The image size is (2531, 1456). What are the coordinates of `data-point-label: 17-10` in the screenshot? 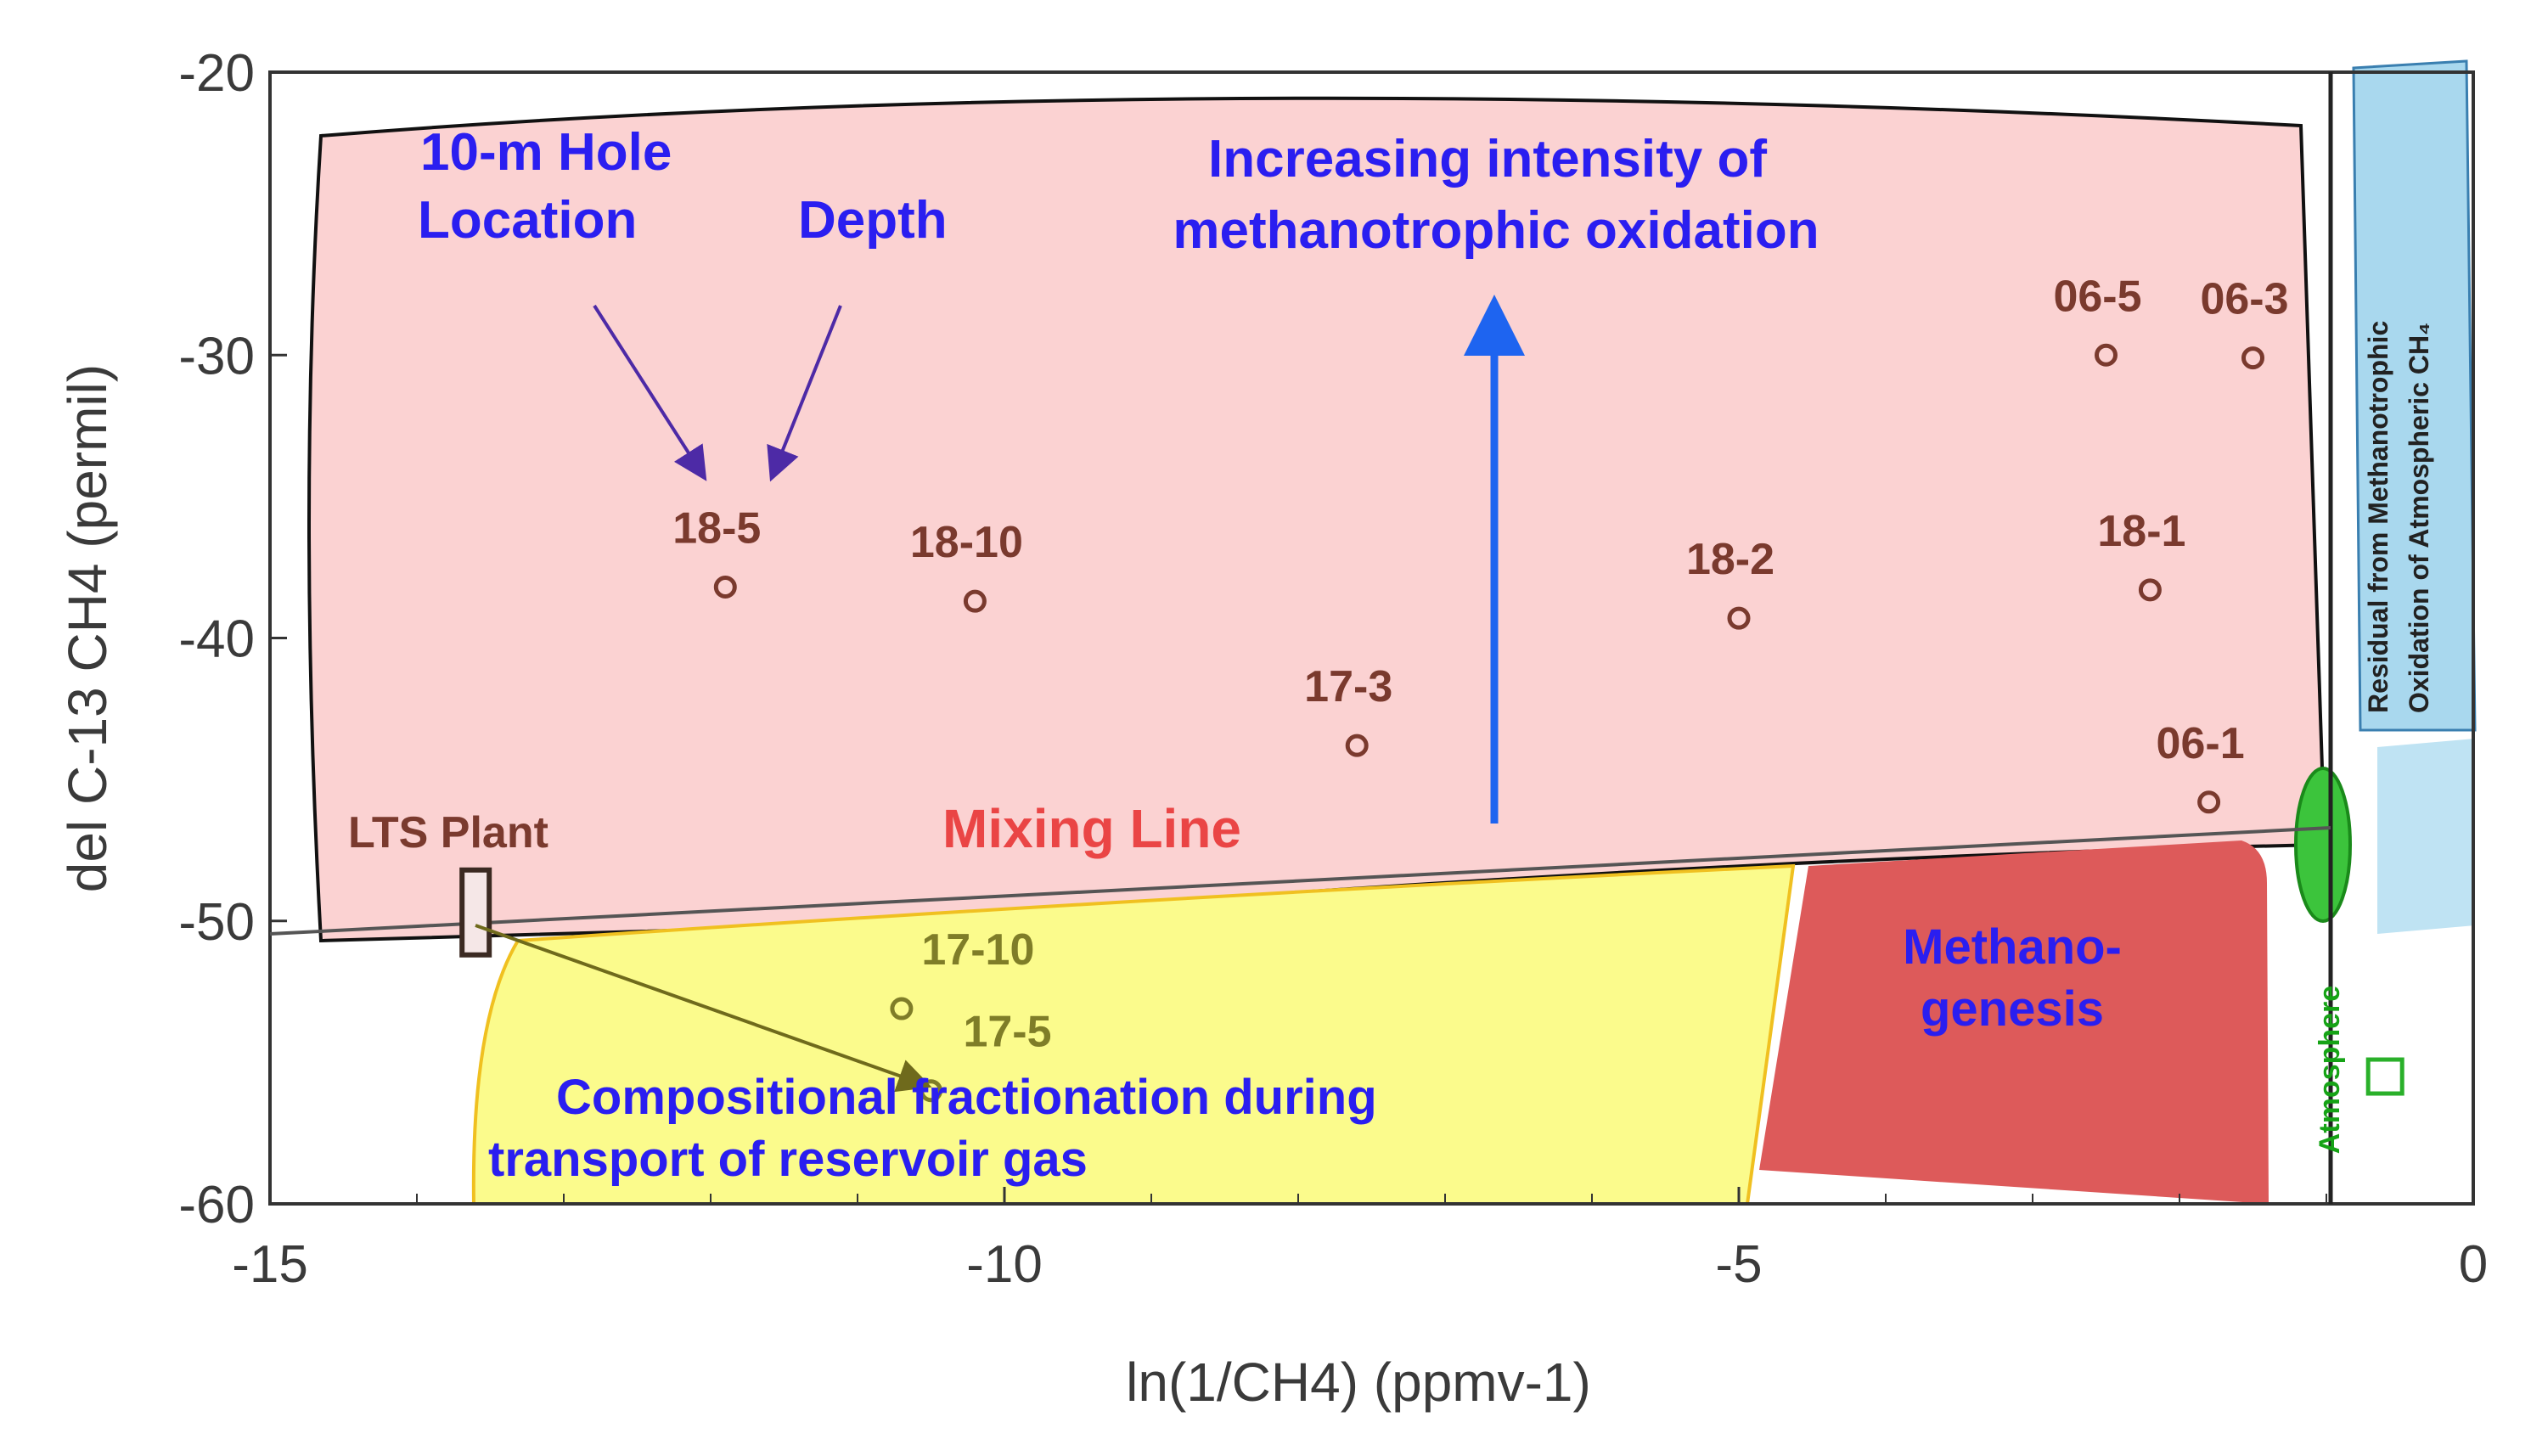 It's located at (977, 950).